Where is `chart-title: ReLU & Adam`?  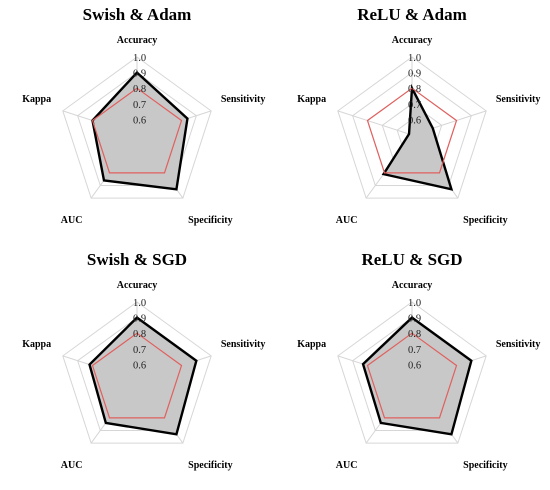
chart-title: ReLU & Adam is located at coordinates (412, 14).